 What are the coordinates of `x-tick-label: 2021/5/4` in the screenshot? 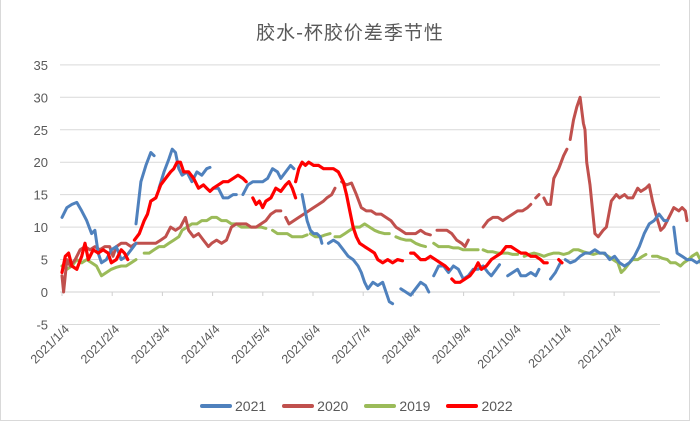 It's located at (251, 344).